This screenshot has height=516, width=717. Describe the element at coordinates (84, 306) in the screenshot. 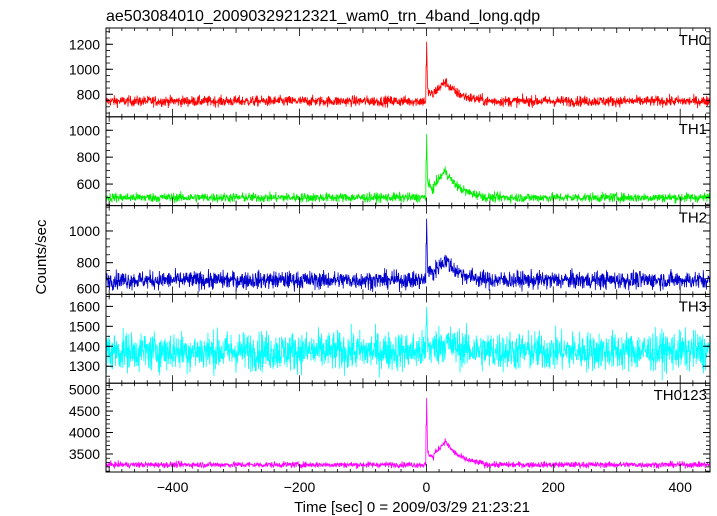

I see `y-tick-label: 1600` at that location.